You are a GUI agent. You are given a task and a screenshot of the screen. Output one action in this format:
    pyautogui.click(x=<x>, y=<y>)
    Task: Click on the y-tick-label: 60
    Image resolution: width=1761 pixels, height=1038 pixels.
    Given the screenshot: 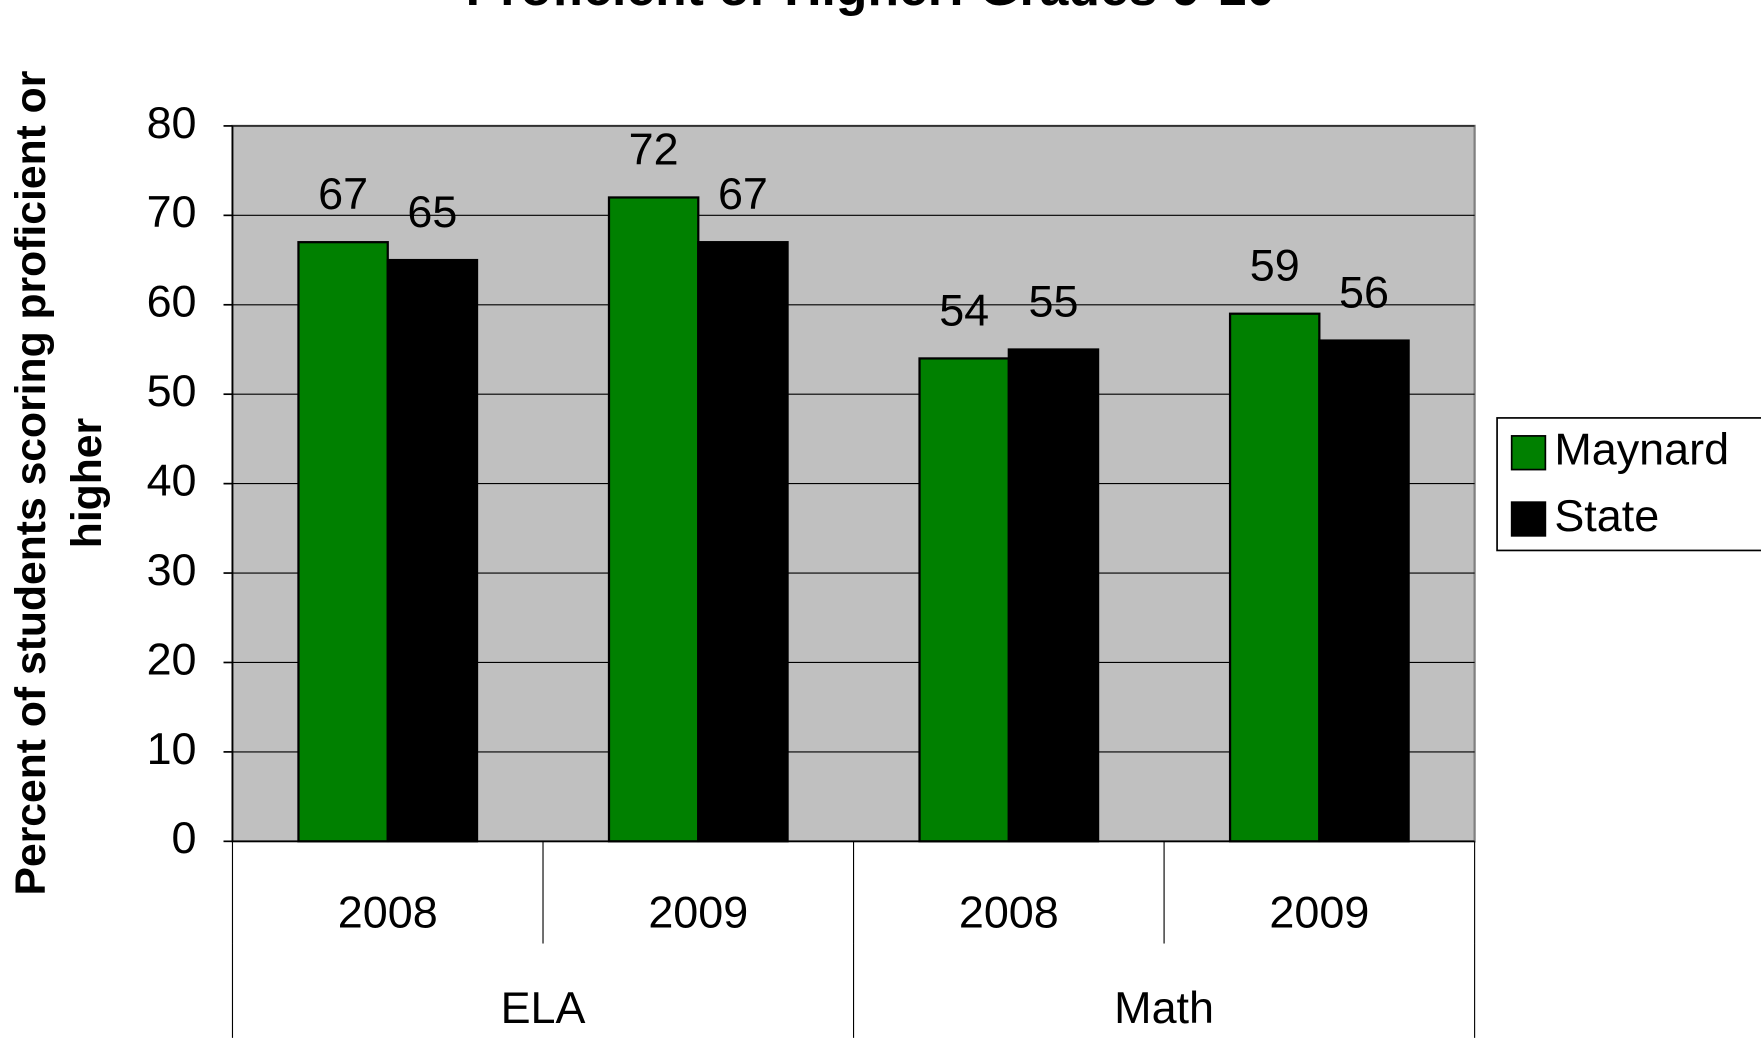 What is the action you would take?
    pyautogui.click(x=172, y=301)
    